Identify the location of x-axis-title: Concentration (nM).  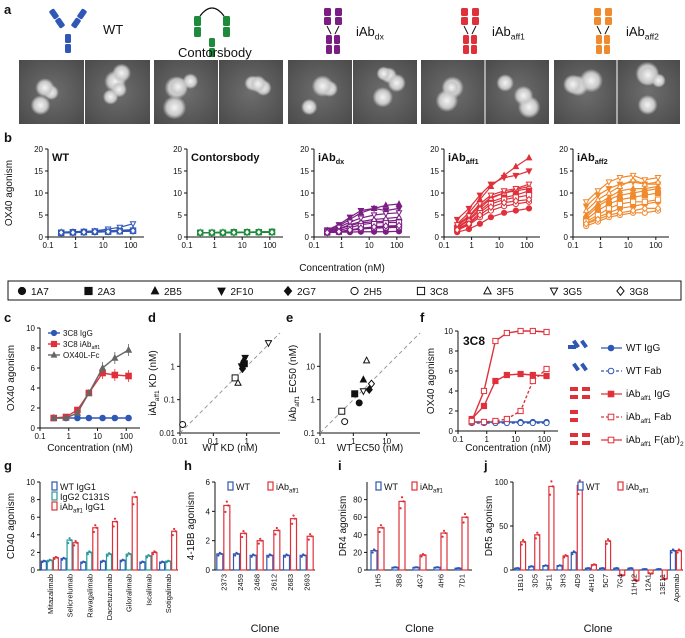
(90, 448).